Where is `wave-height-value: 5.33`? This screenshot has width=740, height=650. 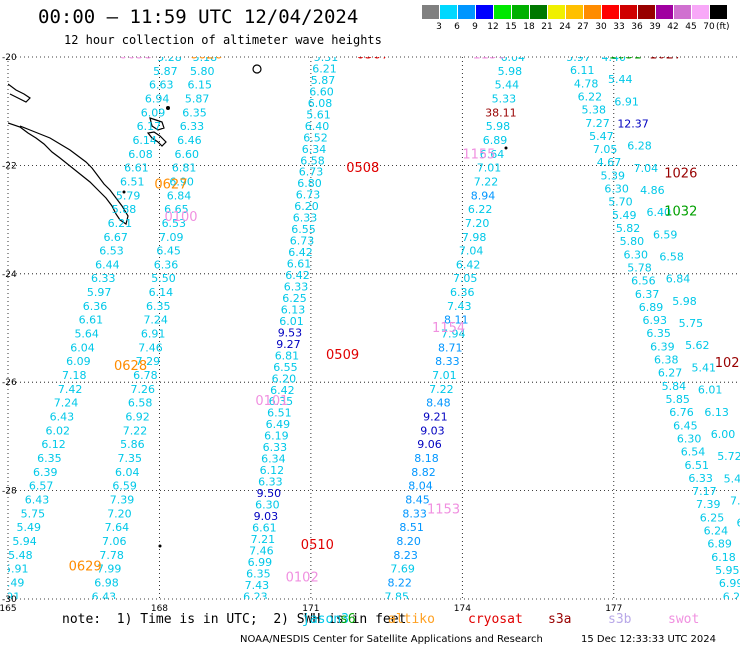
wave-height-value: 5.33 is located at coordinates (504, 98).